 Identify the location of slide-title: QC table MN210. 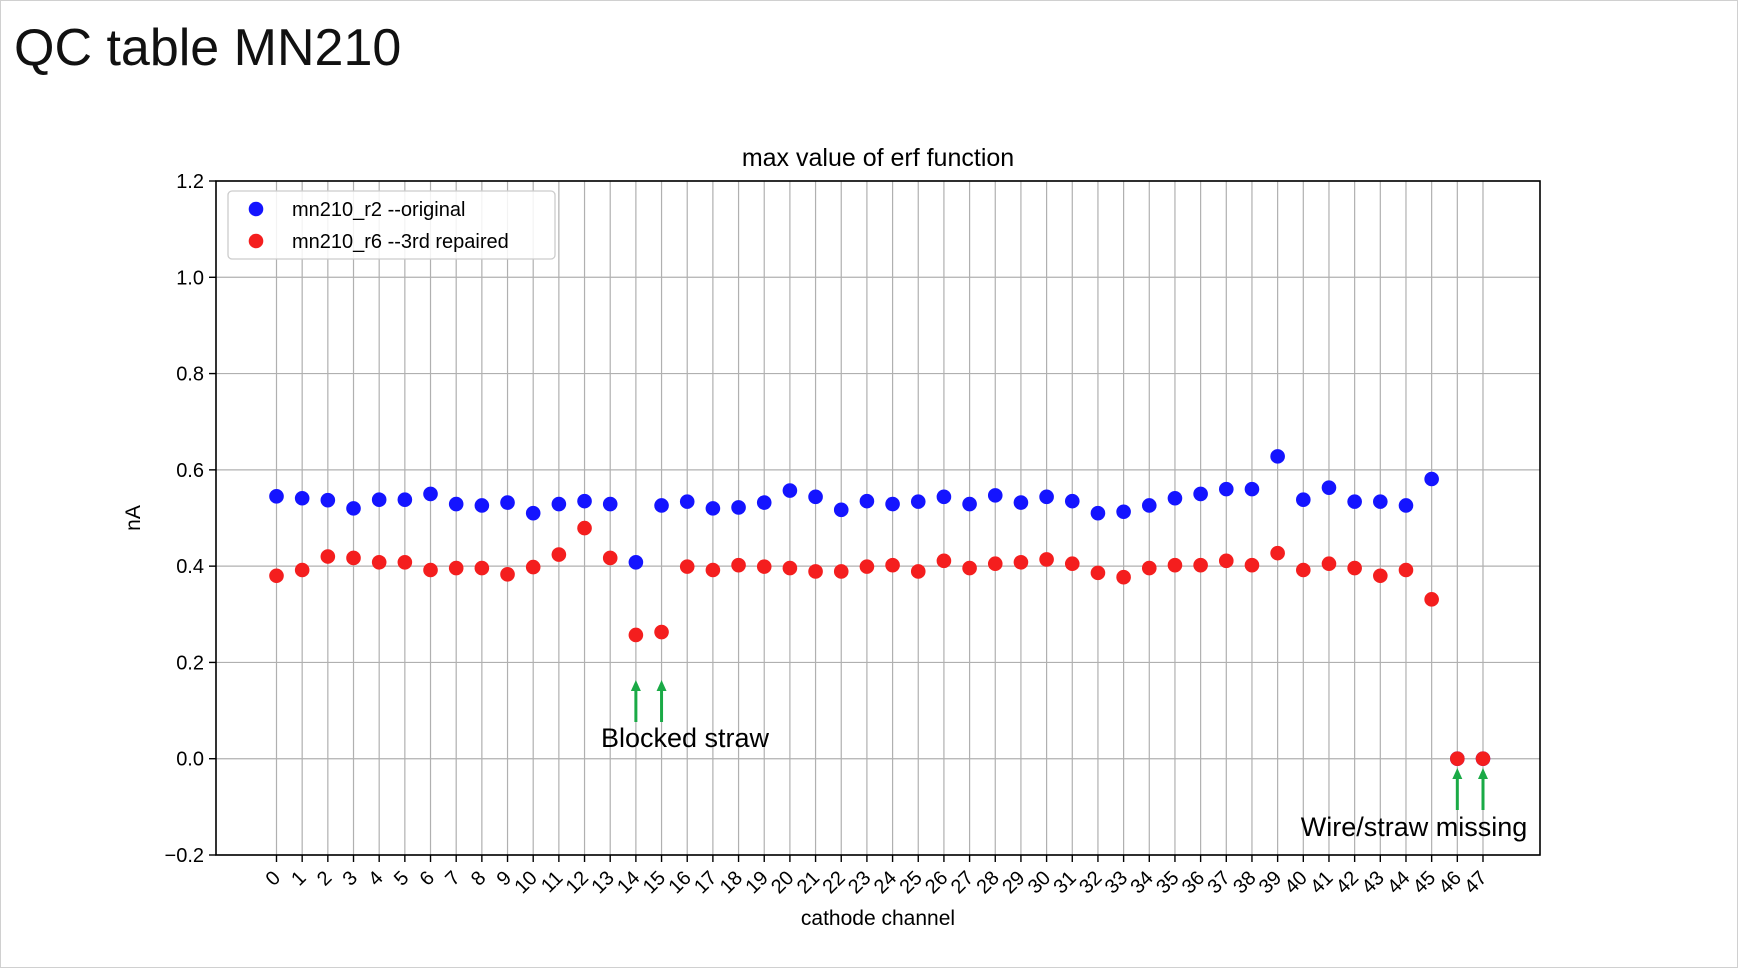
(208, 48).